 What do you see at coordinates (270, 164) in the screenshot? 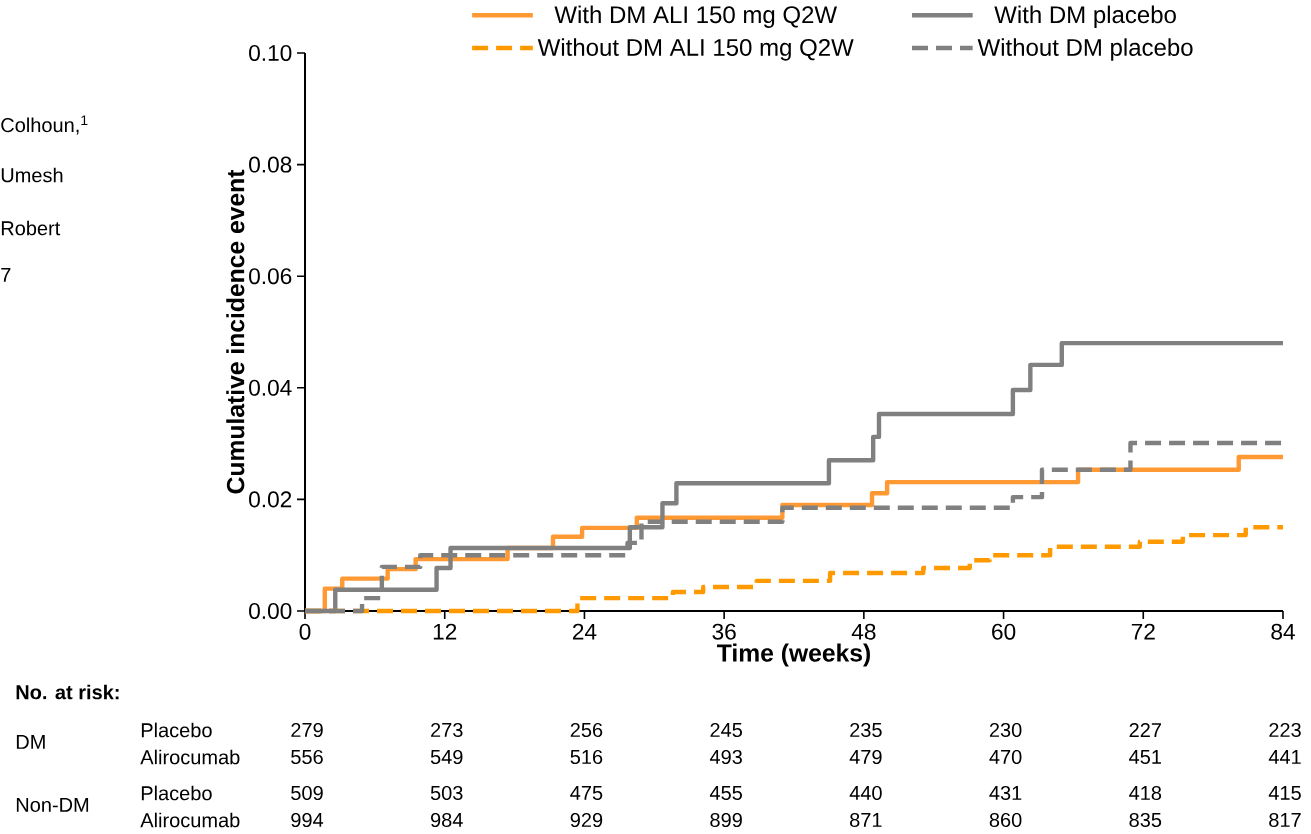
I see `y-tick-label: 0.08` at bounding box center [270, 164].